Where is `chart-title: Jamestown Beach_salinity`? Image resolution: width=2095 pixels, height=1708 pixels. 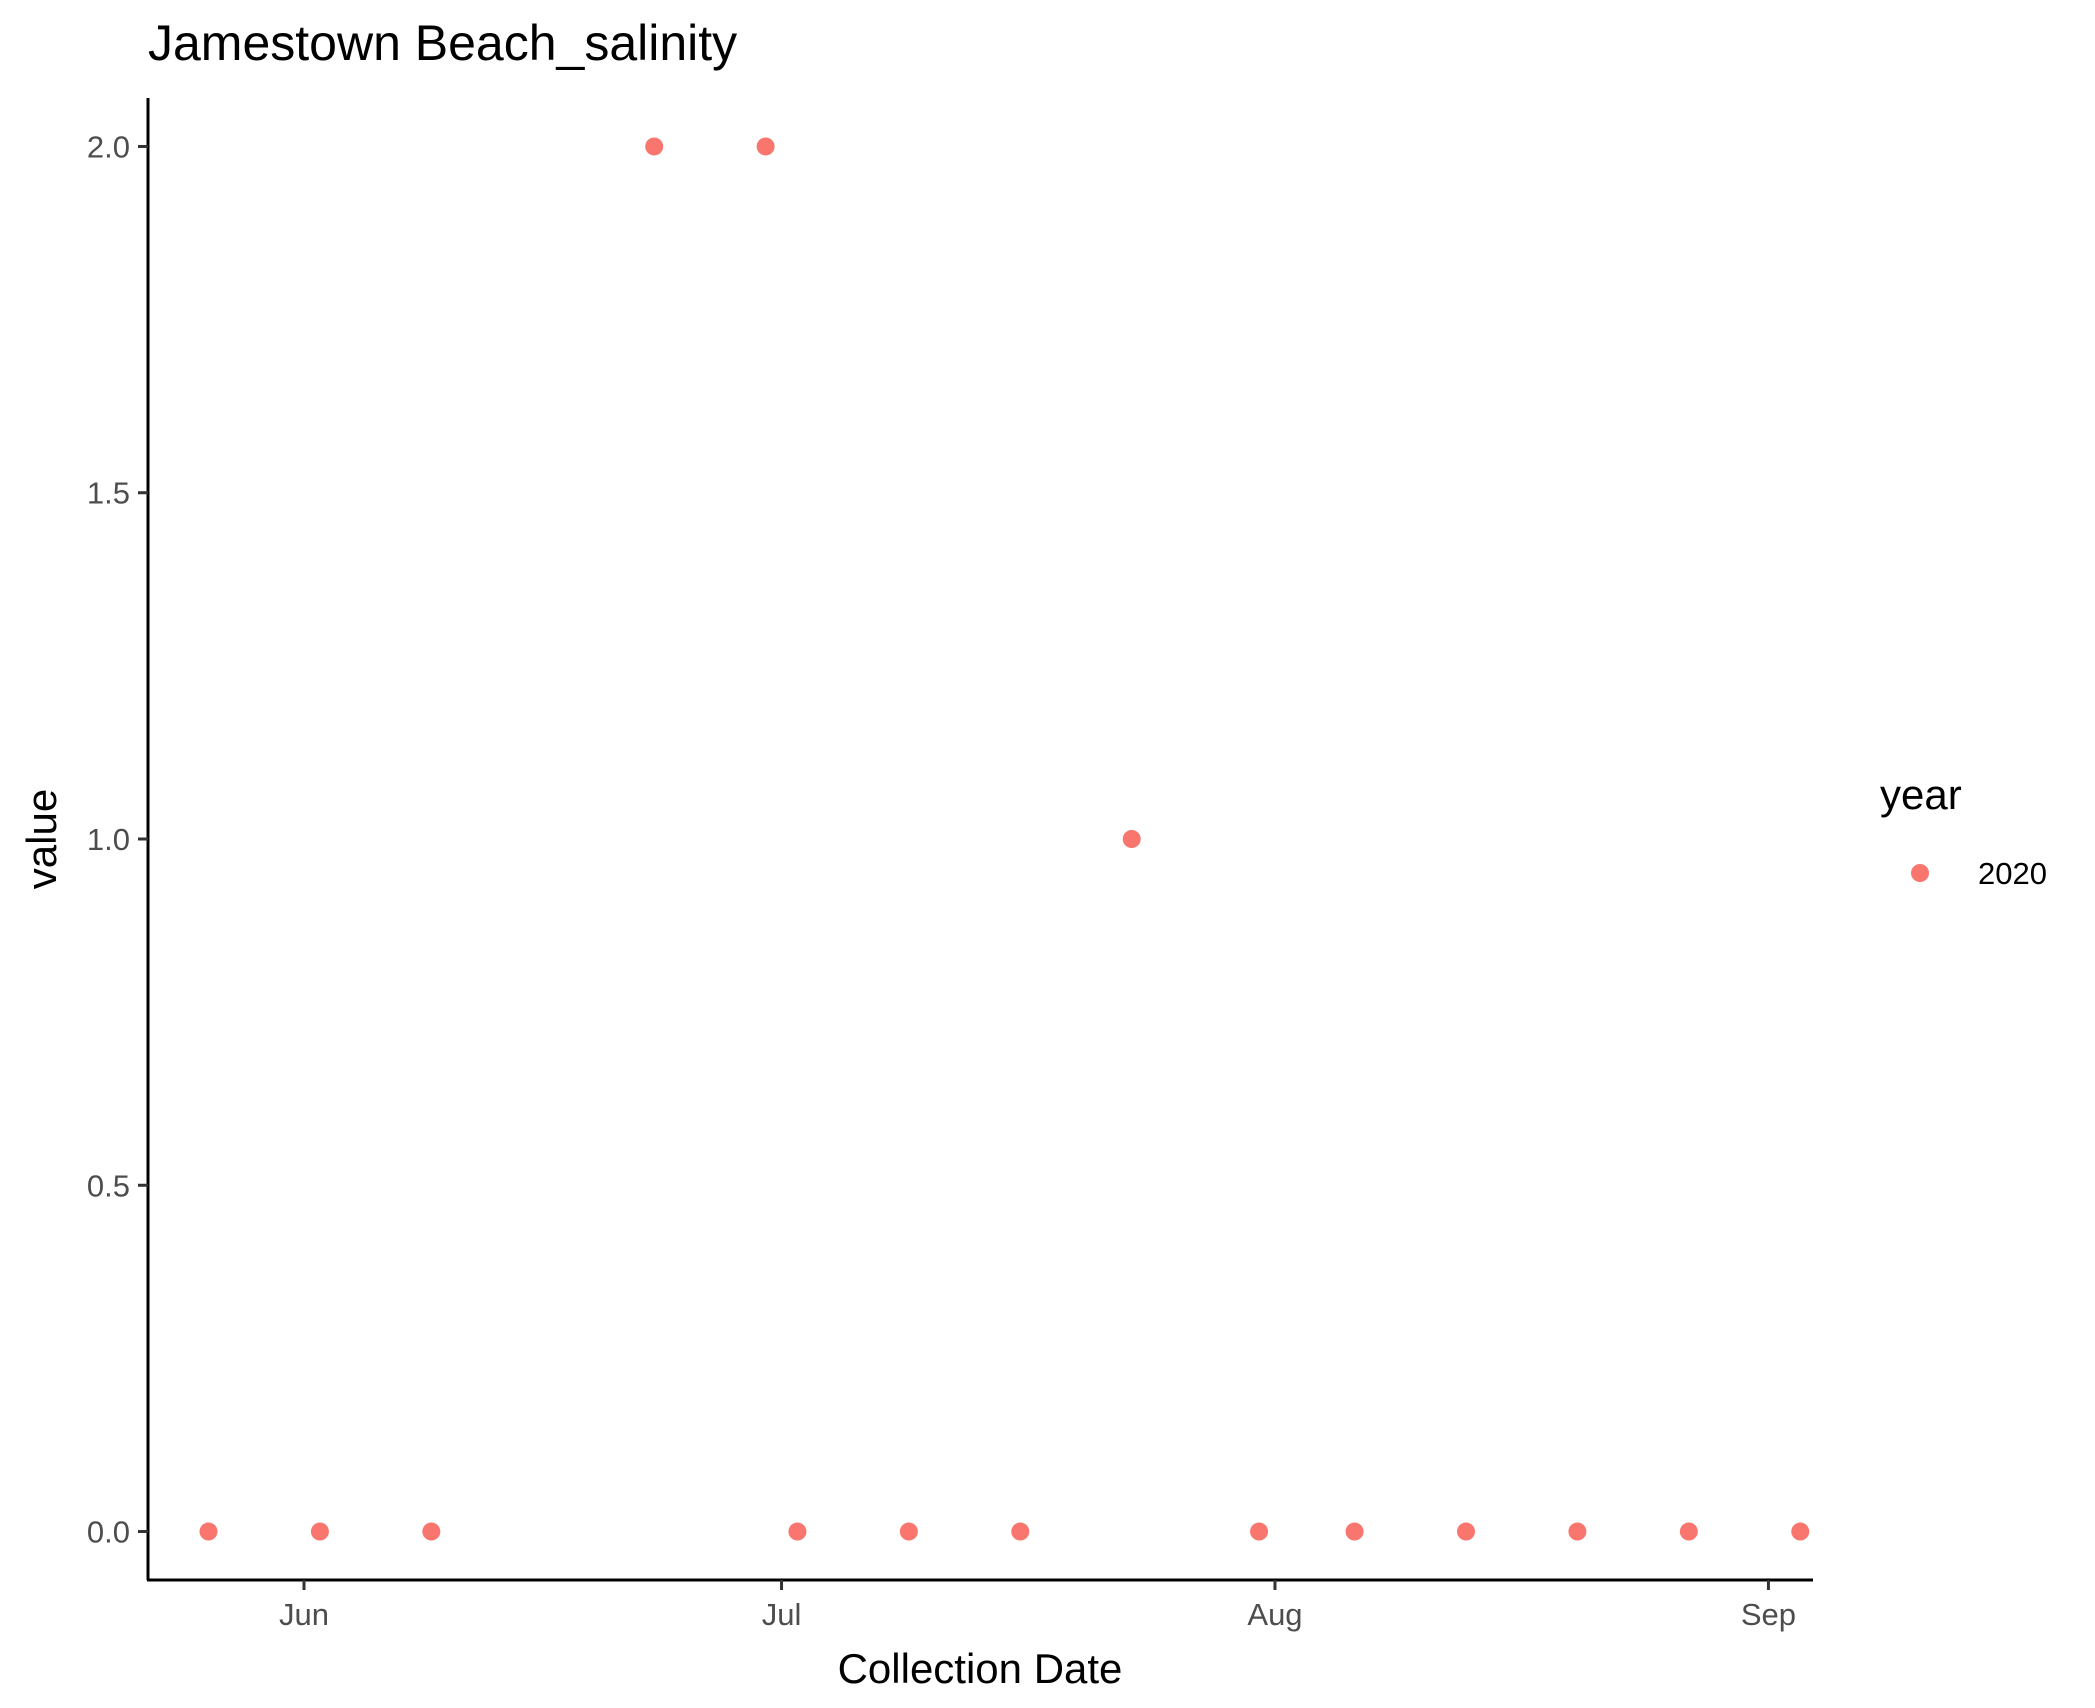 chart-title: Jamestown Beach_salinity is located at coordinates (442, 43).